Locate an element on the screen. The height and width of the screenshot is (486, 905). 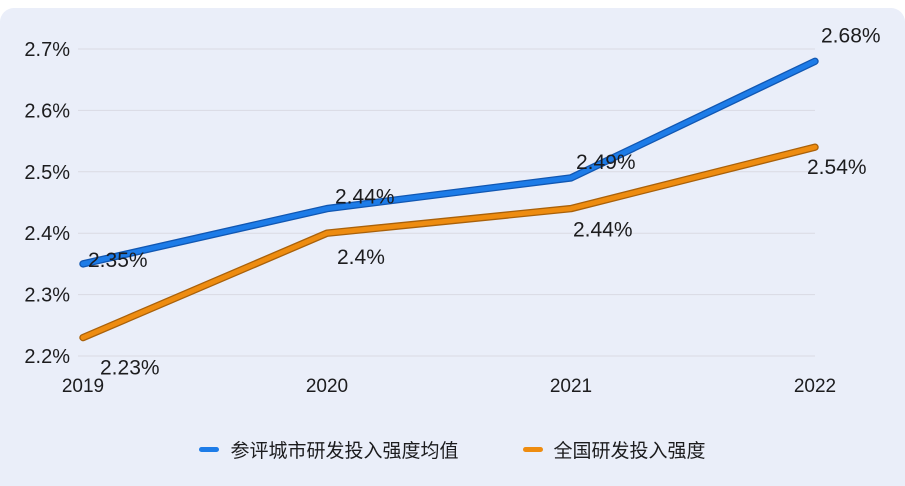
point-label: 2.23% is located at coordinates (130, 368).